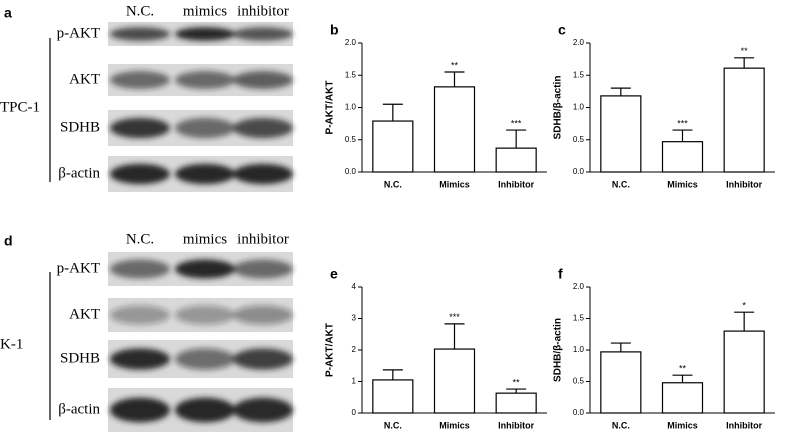 Image resolution: width=785 pixels, height=441 pixels. What do you see at coordinates (140, 239) in the screenshot?
I see `lane-label: N.C.` at bounding box center [140, 239].